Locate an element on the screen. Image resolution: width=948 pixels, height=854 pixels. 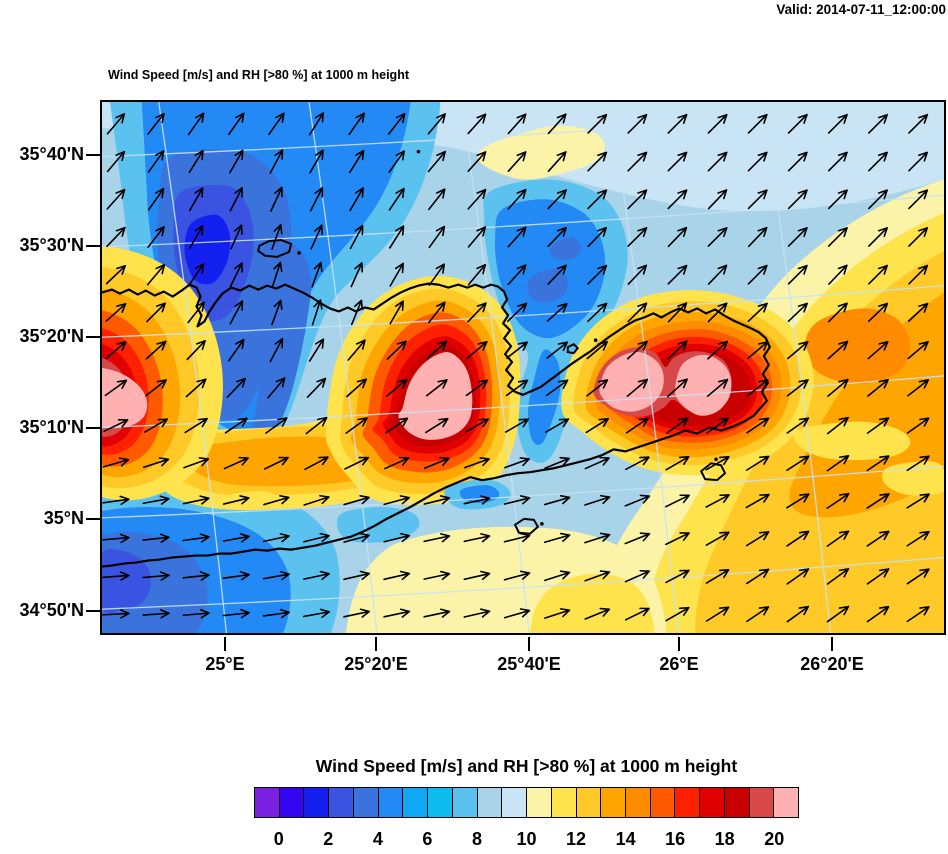
valid-timestamp: Valid: 2014-07-11_12:00:00 is located at coordinates (861, 9).